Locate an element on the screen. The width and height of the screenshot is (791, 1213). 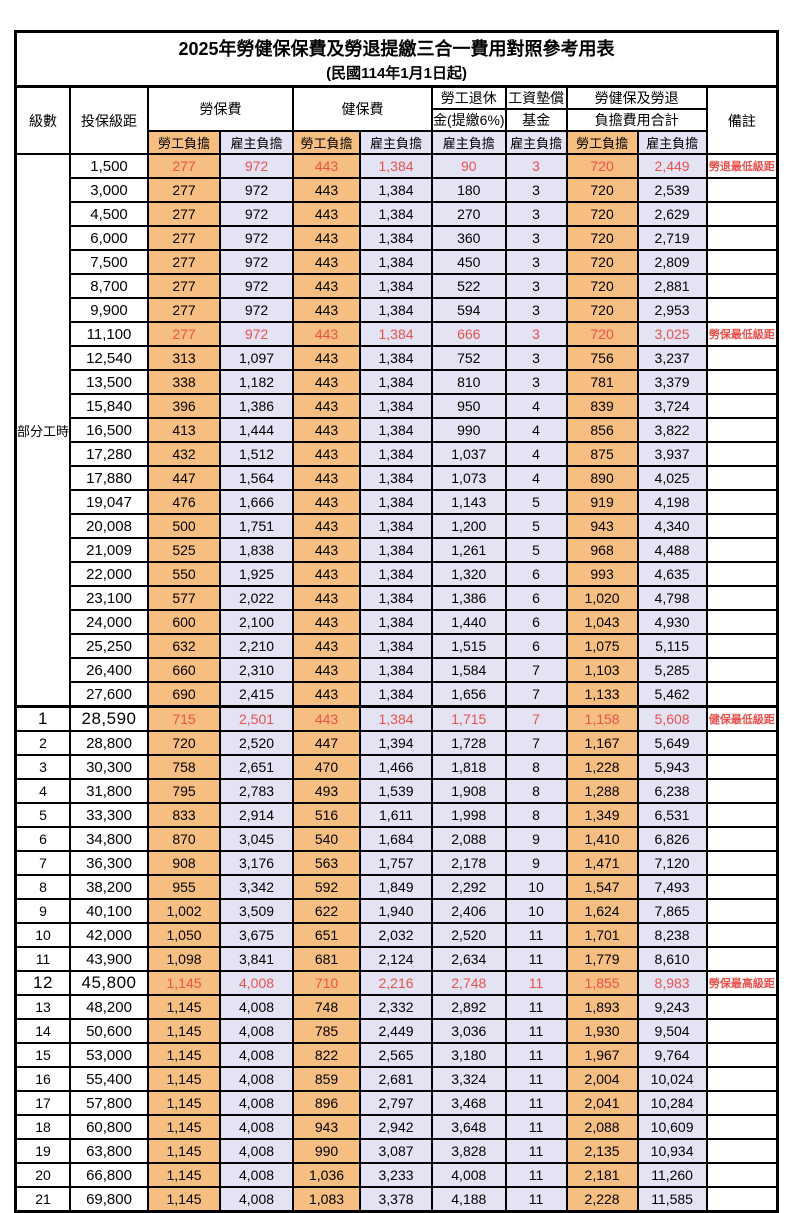
level-cell: 4 is located at coordinates (43, 791).